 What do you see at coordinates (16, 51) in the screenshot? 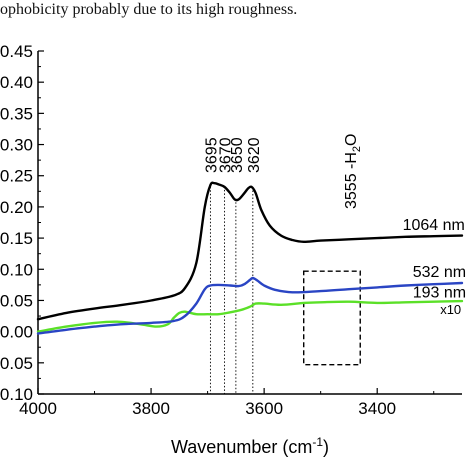
I see `y-tick-label: 0.45` at bounding box center [16, 51].